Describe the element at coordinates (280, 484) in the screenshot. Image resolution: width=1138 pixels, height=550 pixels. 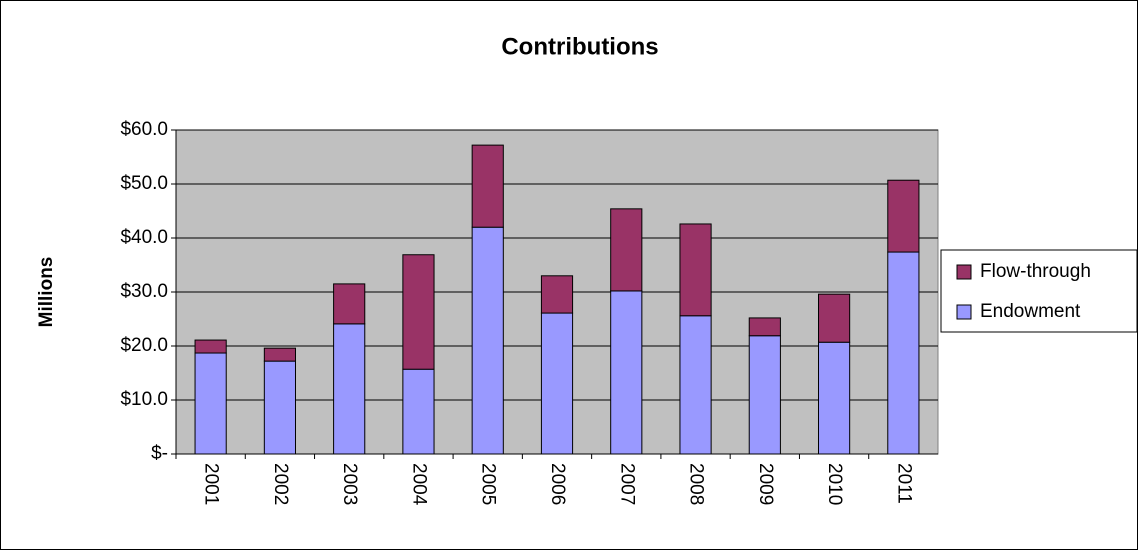
I see `x-tick-label: 2002` at that location.